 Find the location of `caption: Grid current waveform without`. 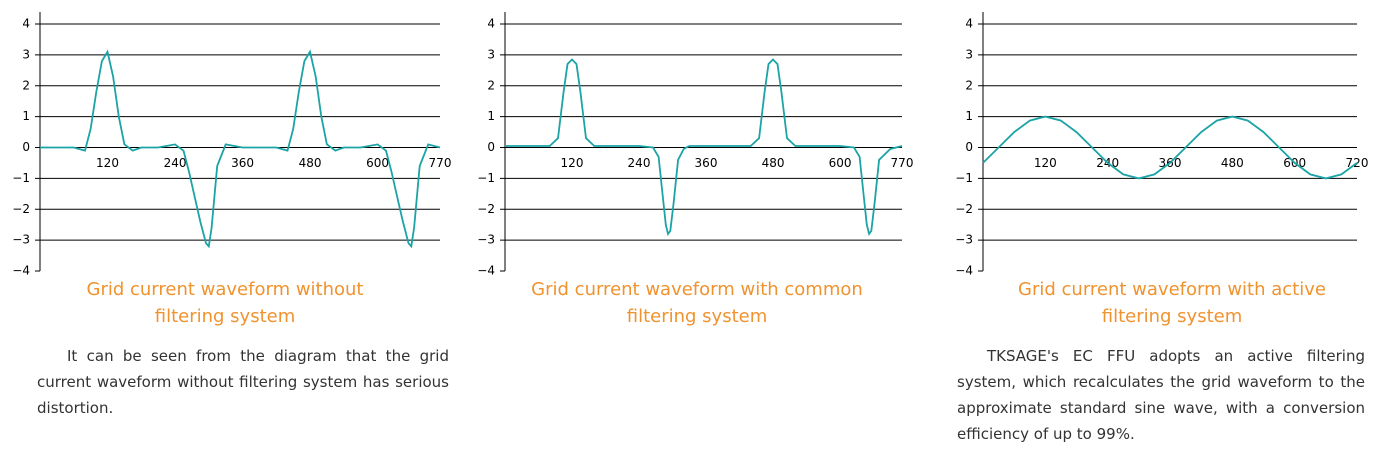

caption: Grid current waveform without is located at coordinates (225, 289).